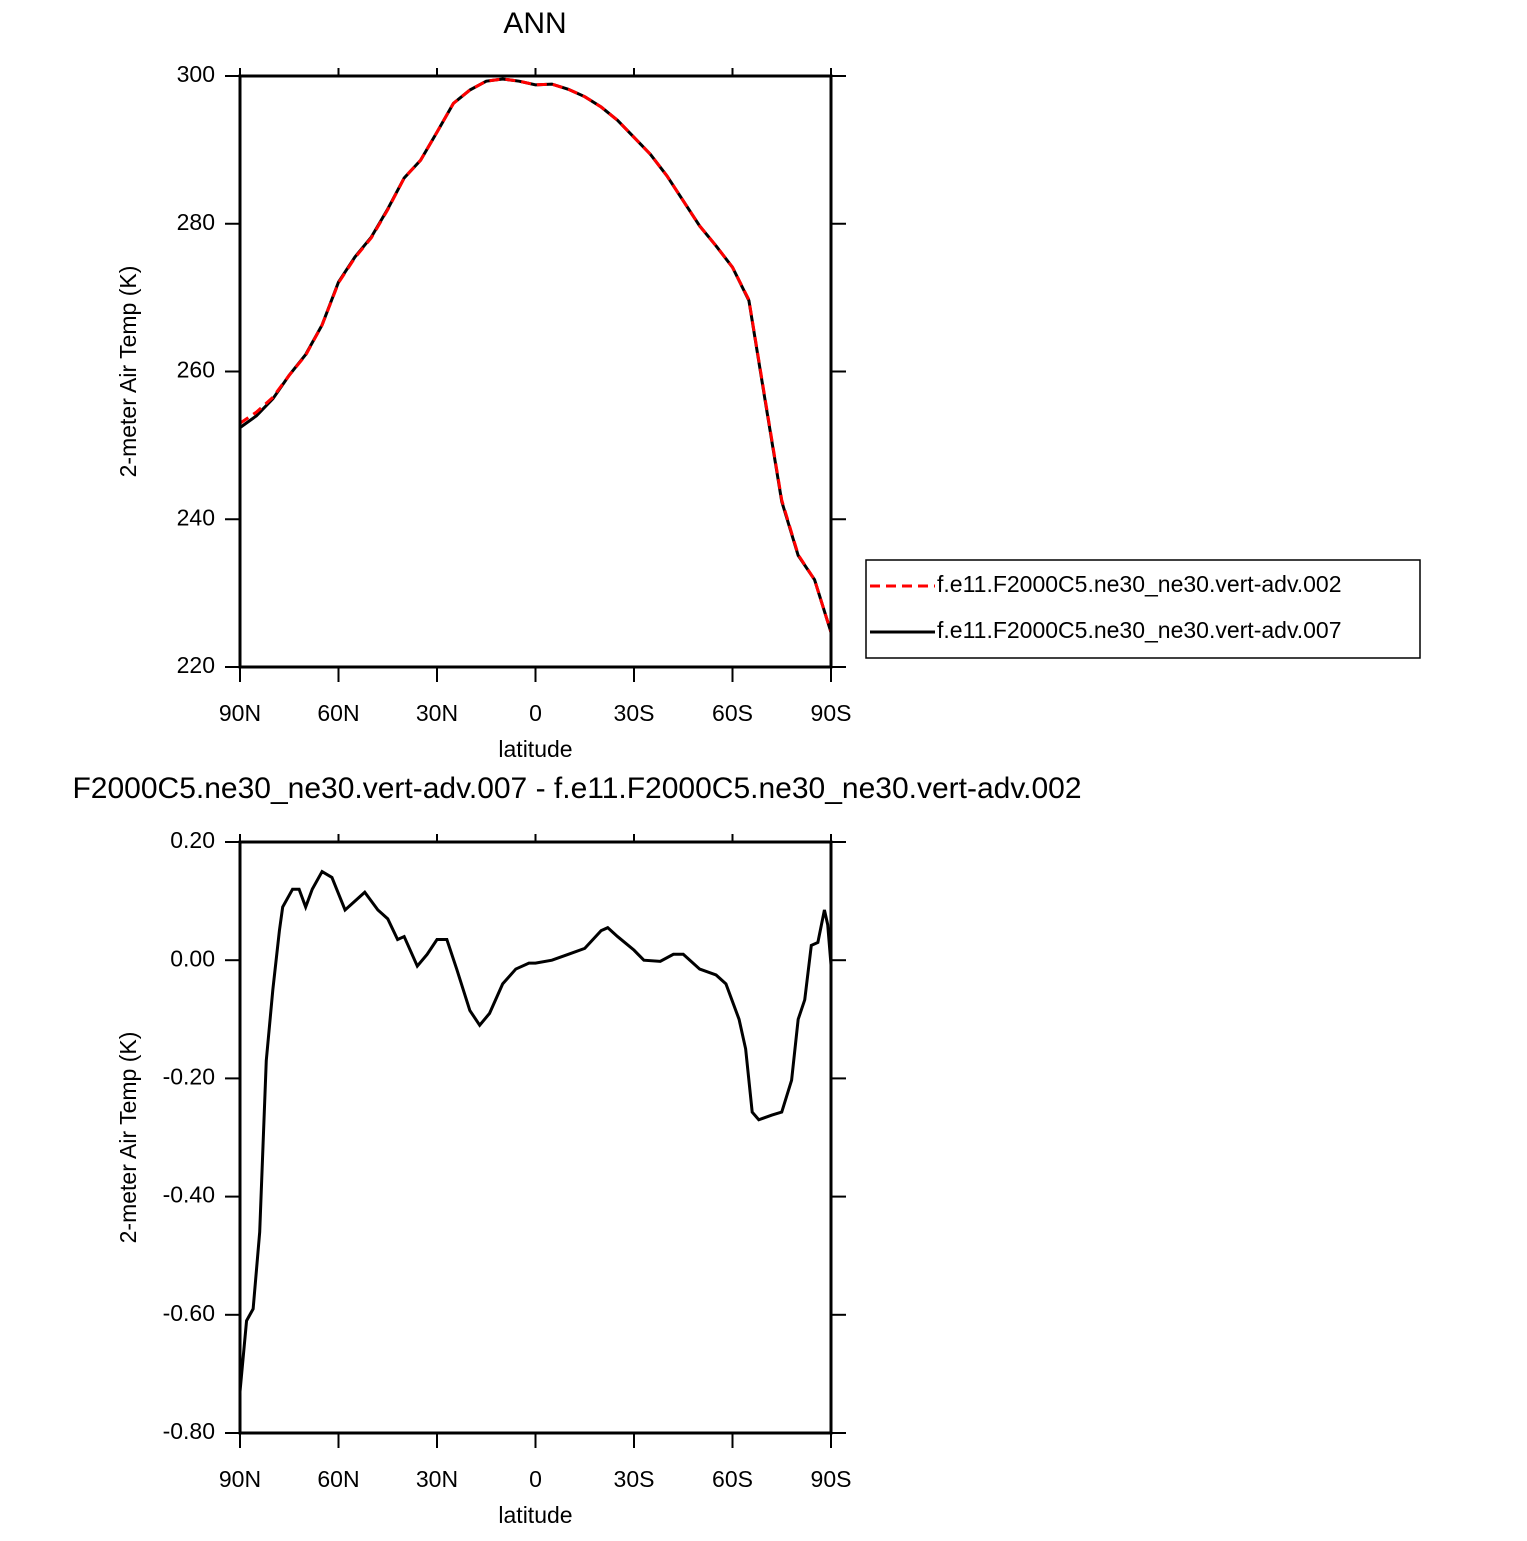 The image size is (1527, 1541). I want to click on y-tick-label: -0.80, so click(189, 1431).